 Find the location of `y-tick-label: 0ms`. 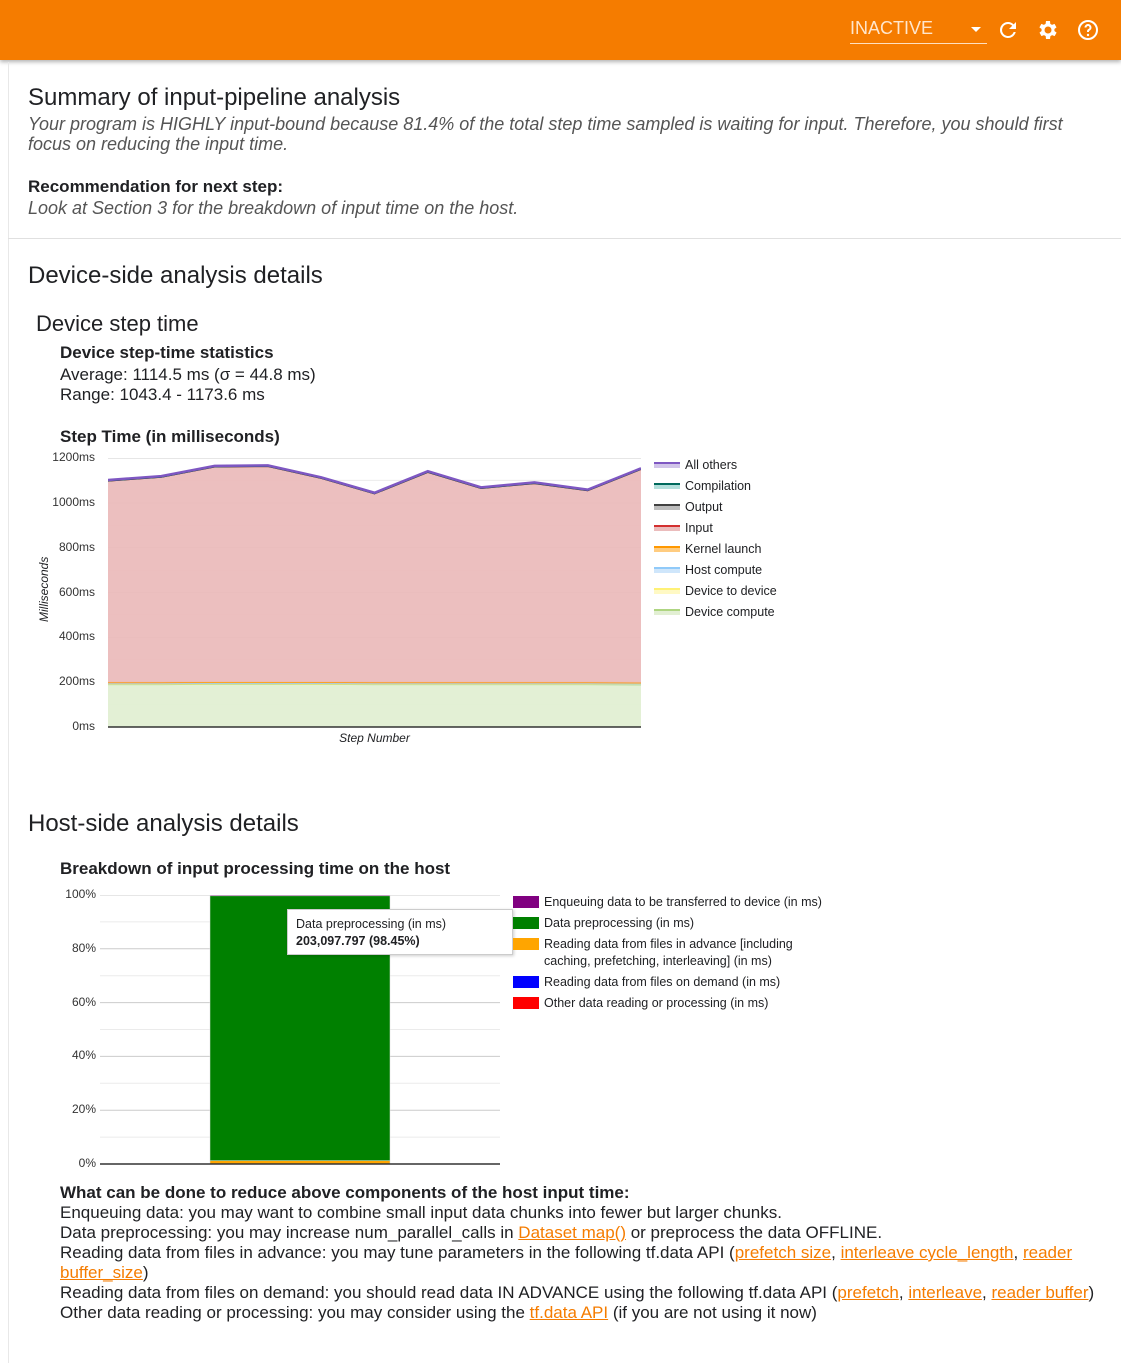

y-tick-label: 0ms is located at coordinates (83, 726).